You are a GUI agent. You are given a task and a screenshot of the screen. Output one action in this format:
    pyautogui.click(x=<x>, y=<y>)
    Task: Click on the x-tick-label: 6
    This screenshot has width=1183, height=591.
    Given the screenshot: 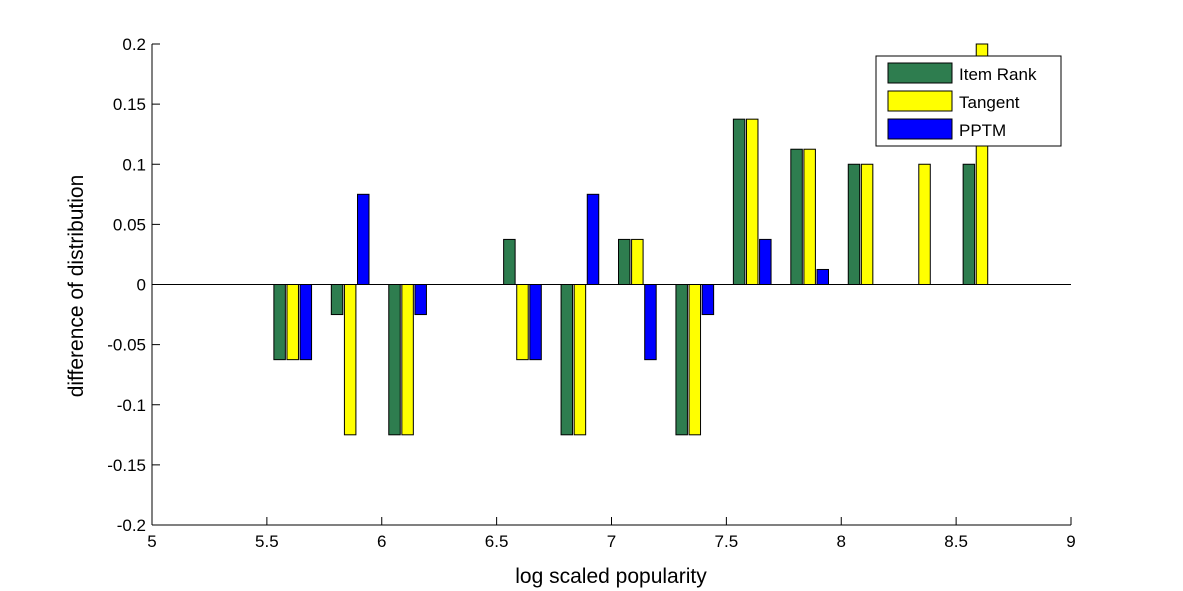 What is the action you would take?
    pyautogui.click(x=381, y=541)
    